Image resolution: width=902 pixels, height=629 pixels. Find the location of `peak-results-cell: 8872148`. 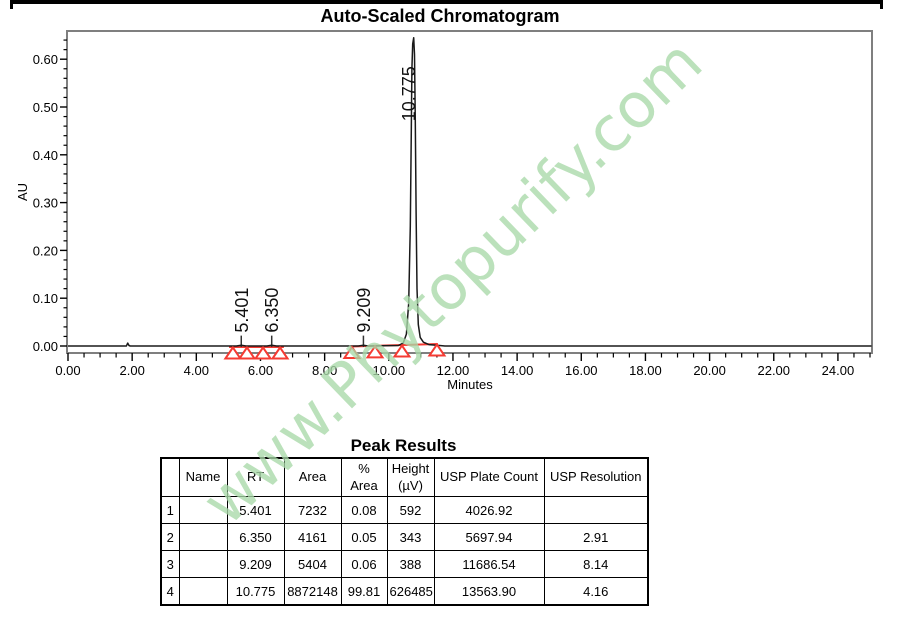

peak-results-cell: 8872148 is located at coordinates (312, 591).